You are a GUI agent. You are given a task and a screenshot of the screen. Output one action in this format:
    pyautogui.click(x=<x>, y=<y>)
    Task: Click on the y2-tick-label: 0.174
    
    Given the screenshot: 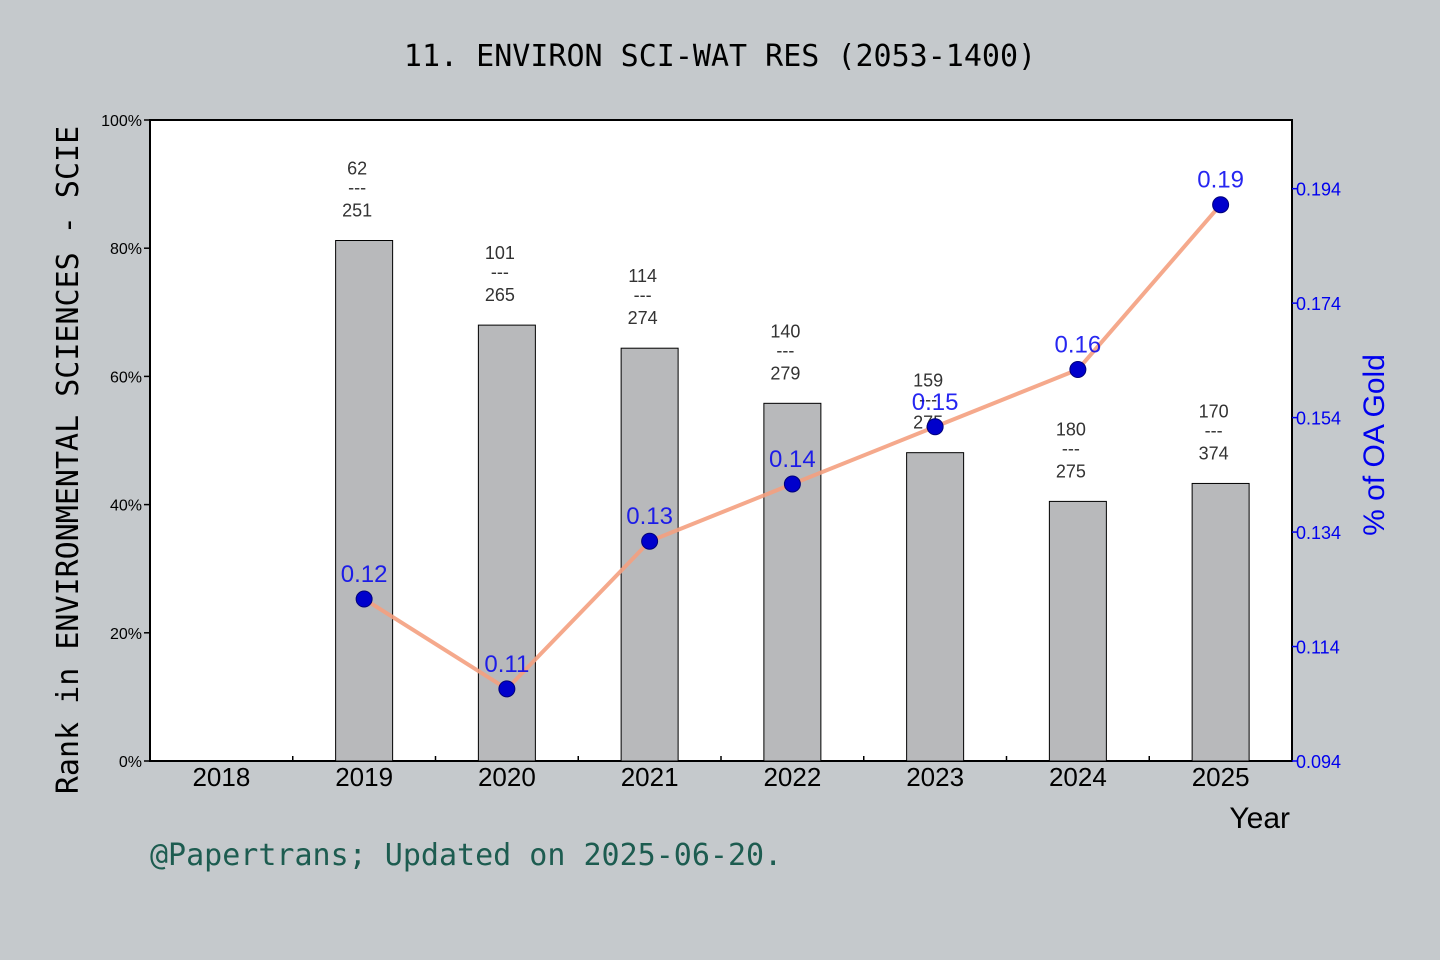 What is the action you would take?
    pyautogui.click(x=1318, y=304)
    